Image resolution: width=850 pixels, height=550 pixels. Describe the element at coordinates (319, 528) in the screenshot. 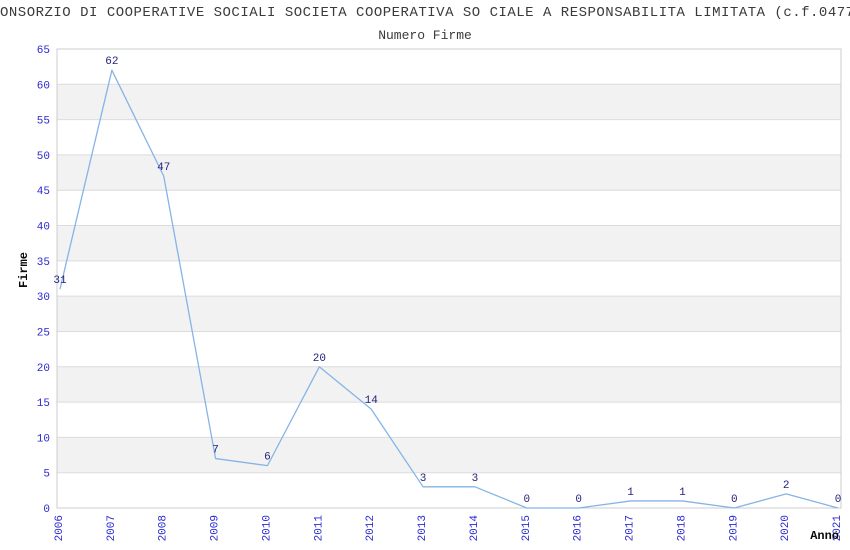

I see `x-tick-label: 2011` at that location.